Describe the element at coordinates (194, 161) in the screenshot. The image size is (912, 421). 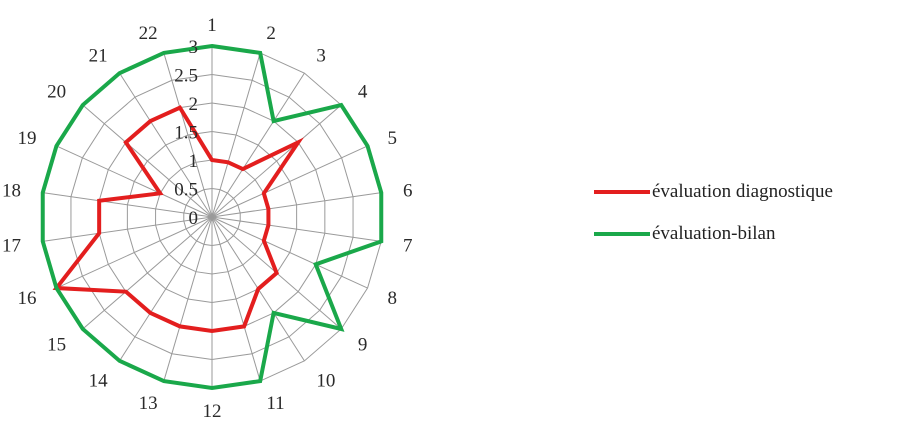
I see `radial-tick-label: 1` at that location.